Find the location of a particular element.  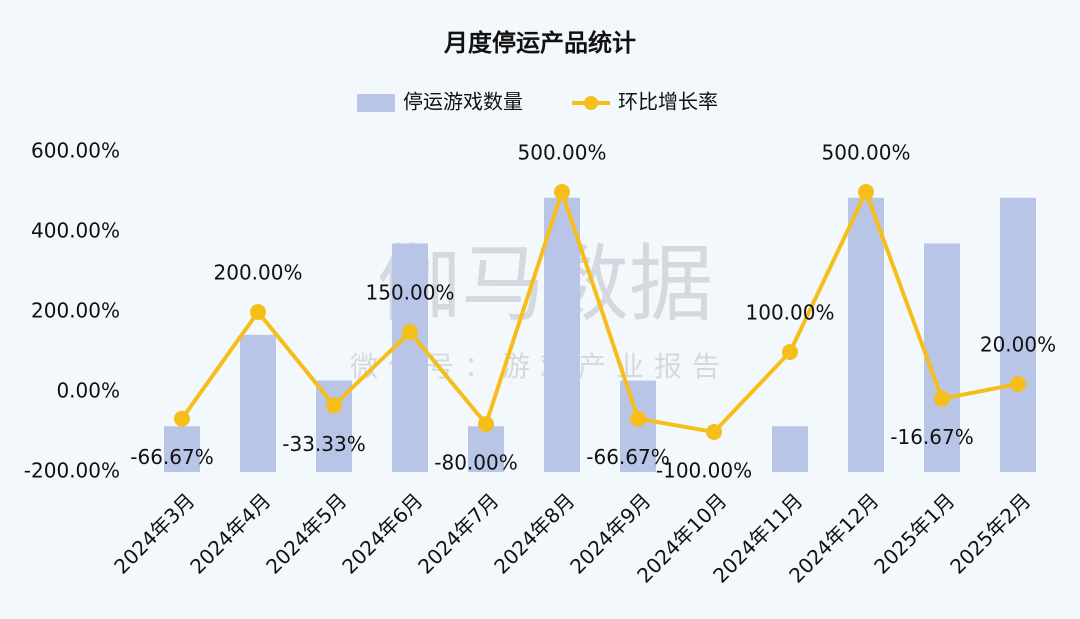

data-label: 100.00% is located at coordinates (790, 313).